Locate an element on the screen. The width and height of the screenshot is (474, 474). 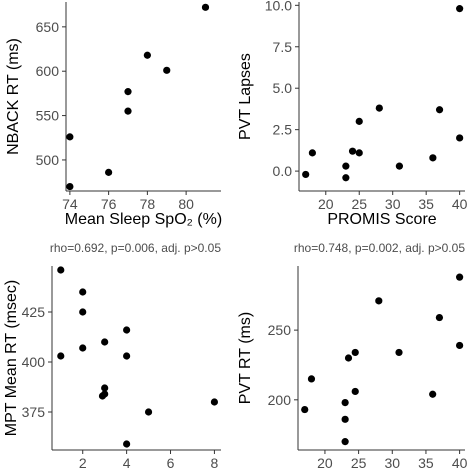
y-tick-label: 2.5 is located at coordinates (283, 130).